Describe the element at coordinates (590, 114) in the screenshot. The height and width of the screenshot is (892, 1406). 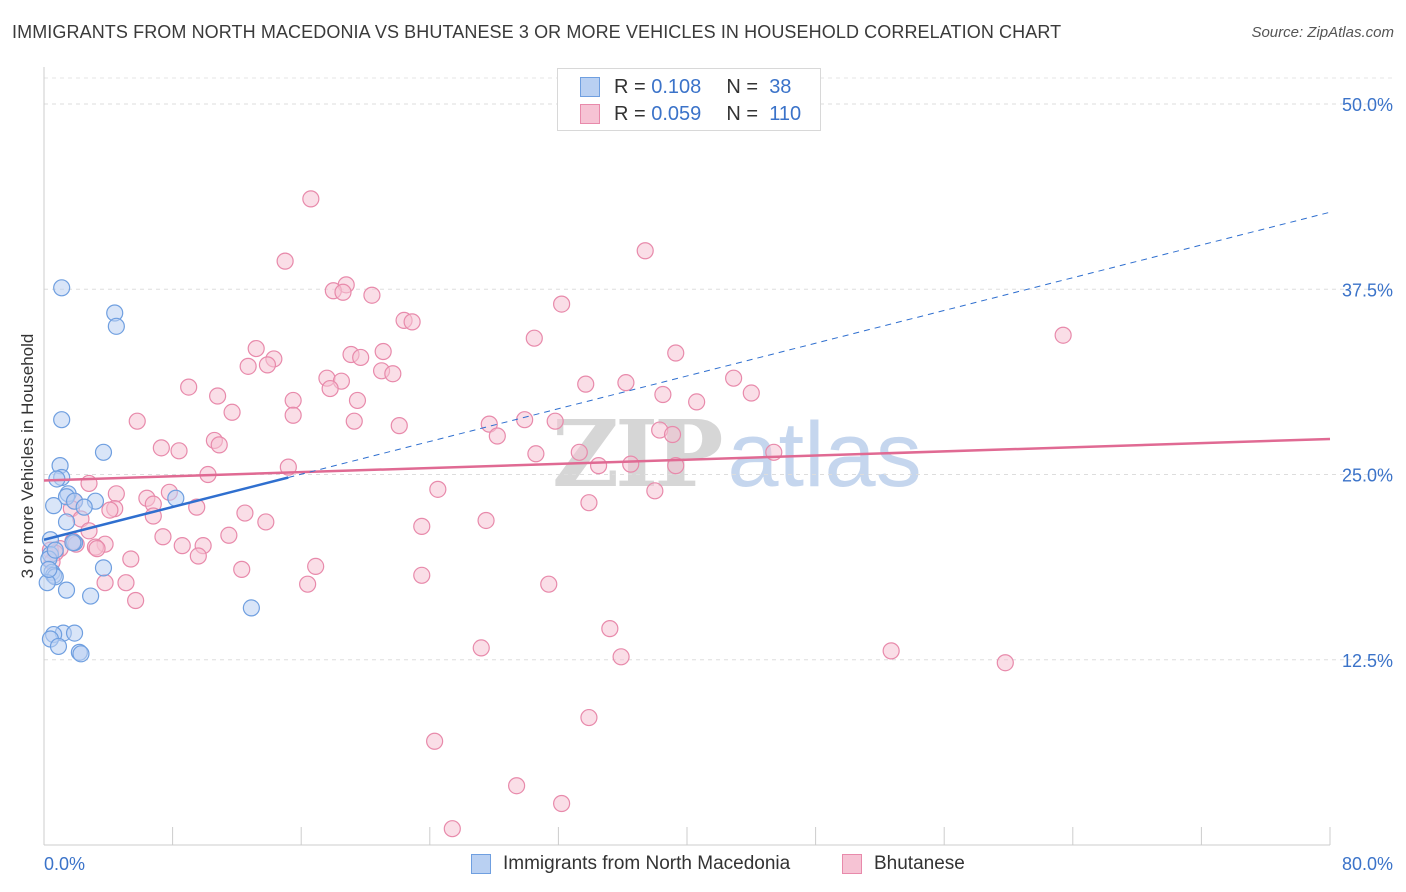
I see `legend-swatch-pink` at that location.